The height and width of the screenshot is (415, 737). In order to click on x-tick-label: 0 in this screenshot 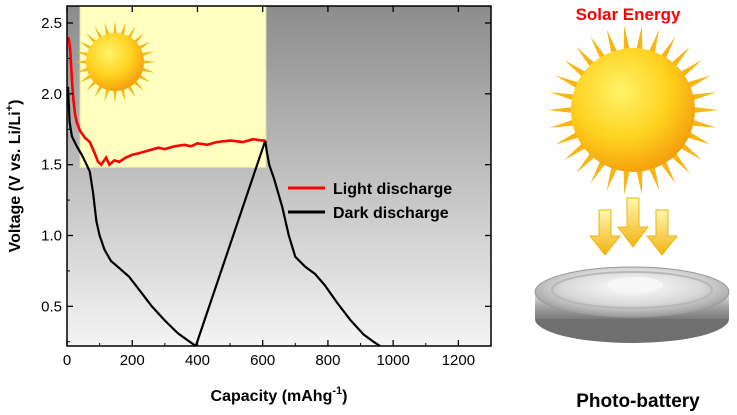, I will do `click(67, 360)`.